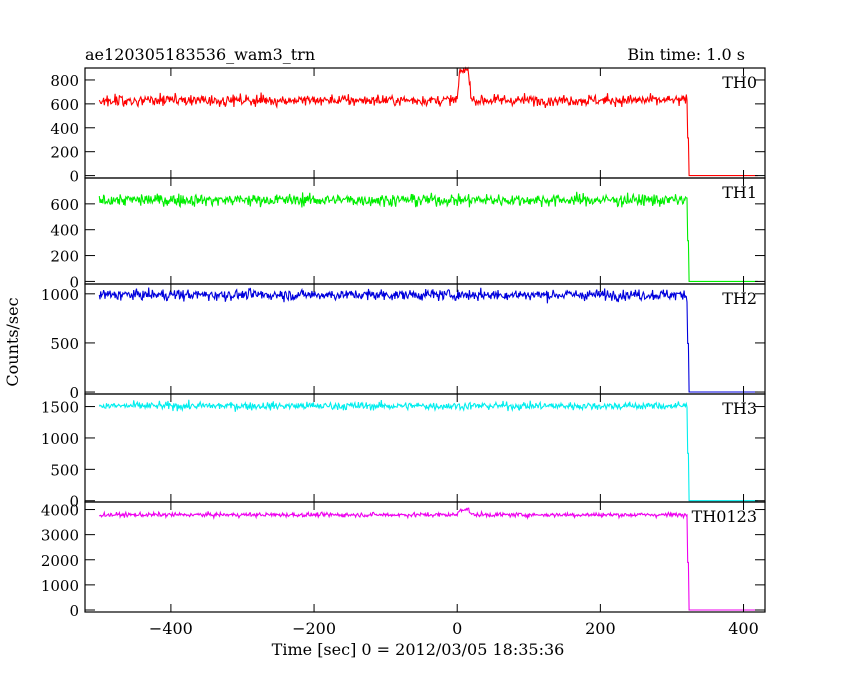  I want to click on panel-label: TH0, so click(739, 82).